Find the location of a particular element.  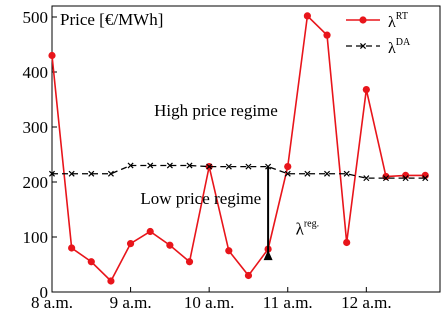

regulation-arrow-head is located at coordinates (268, 255).